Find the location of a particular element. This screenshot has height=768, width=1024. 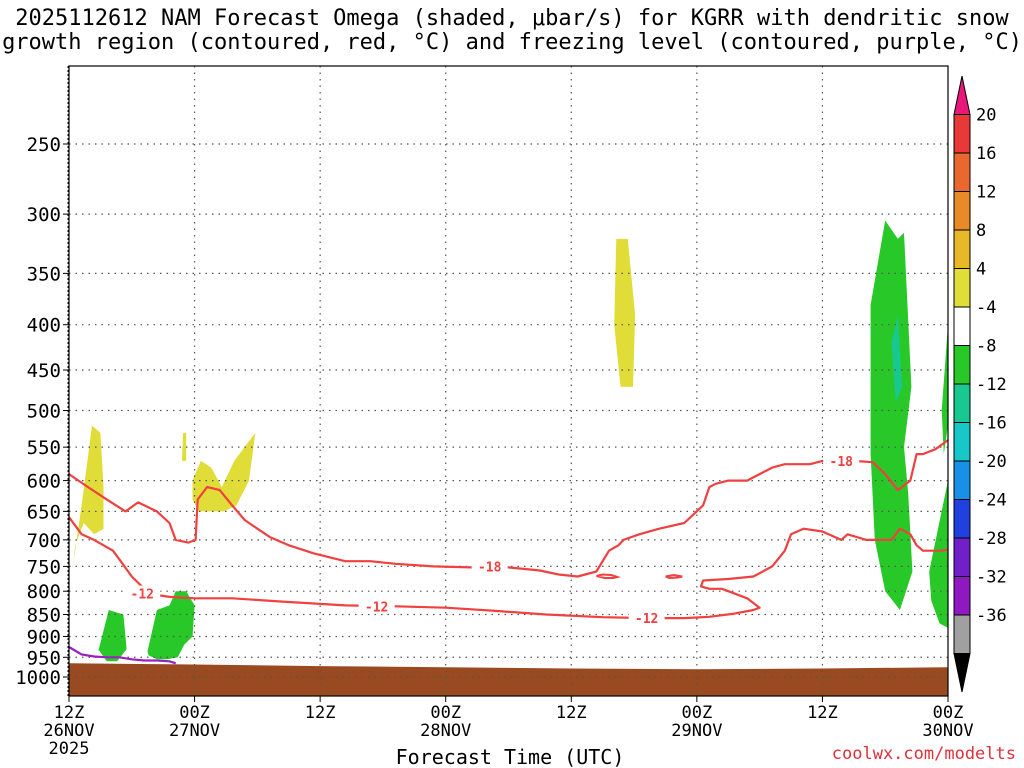

y-tick-label-350: 350 is located at coordinates (44, 274).